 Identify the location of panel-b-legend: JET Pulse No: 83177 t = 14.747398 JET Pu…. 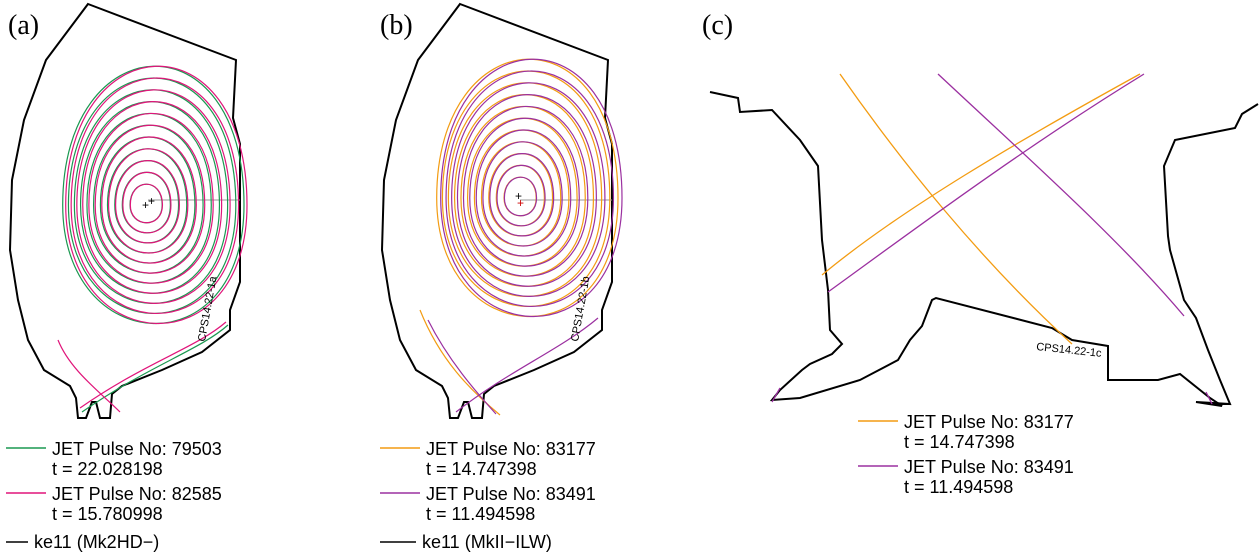
(488, 495).